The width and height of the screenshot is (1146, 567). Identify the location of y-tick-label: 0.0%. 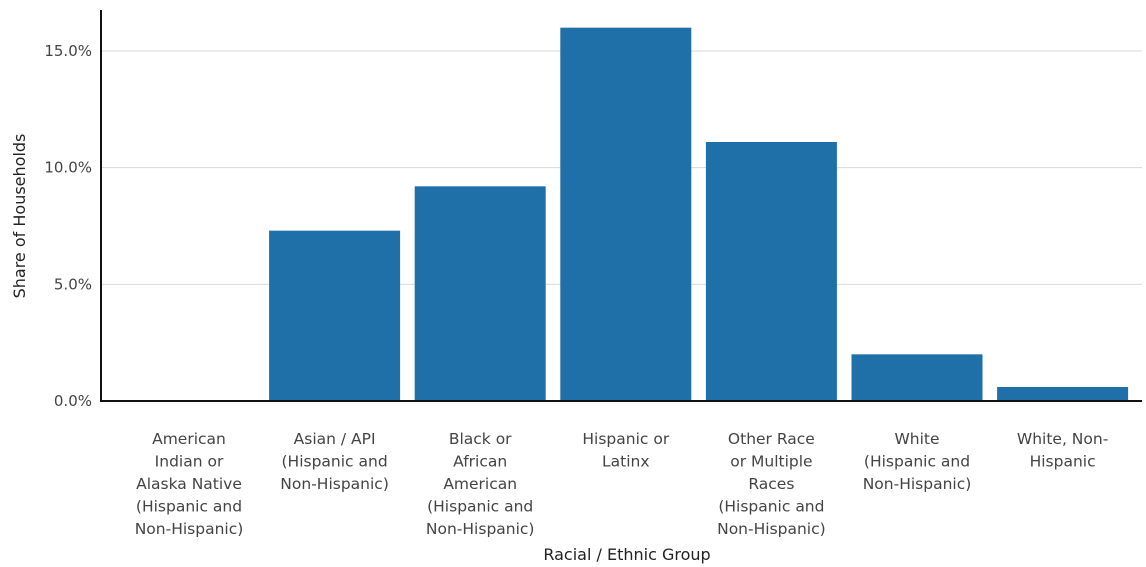
(73, 401).